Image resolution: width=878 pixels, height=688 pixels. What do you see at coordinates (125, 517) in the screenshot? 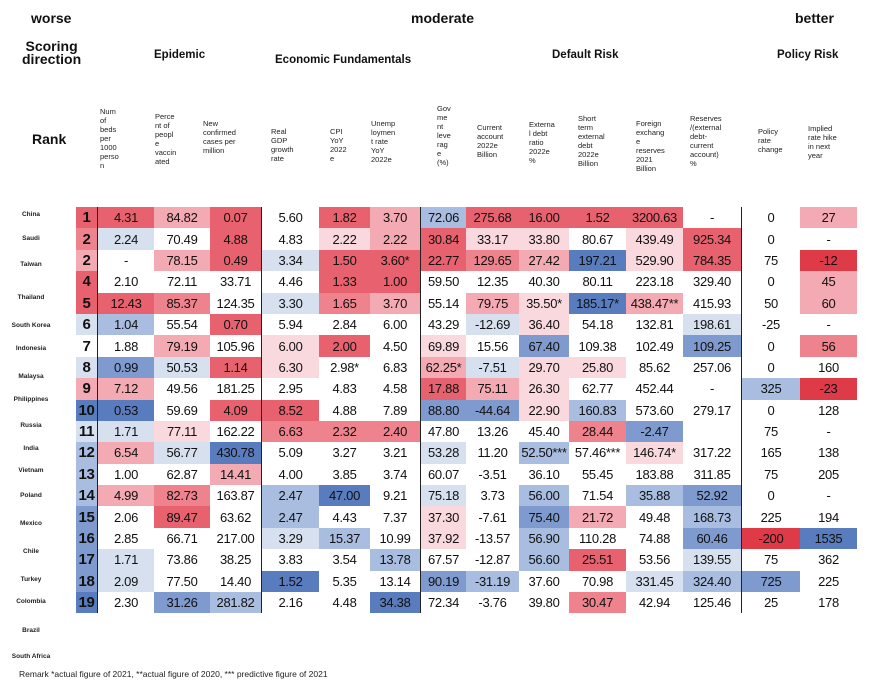
I see `table-cell: 2.06` at bounding box center [125, 517].